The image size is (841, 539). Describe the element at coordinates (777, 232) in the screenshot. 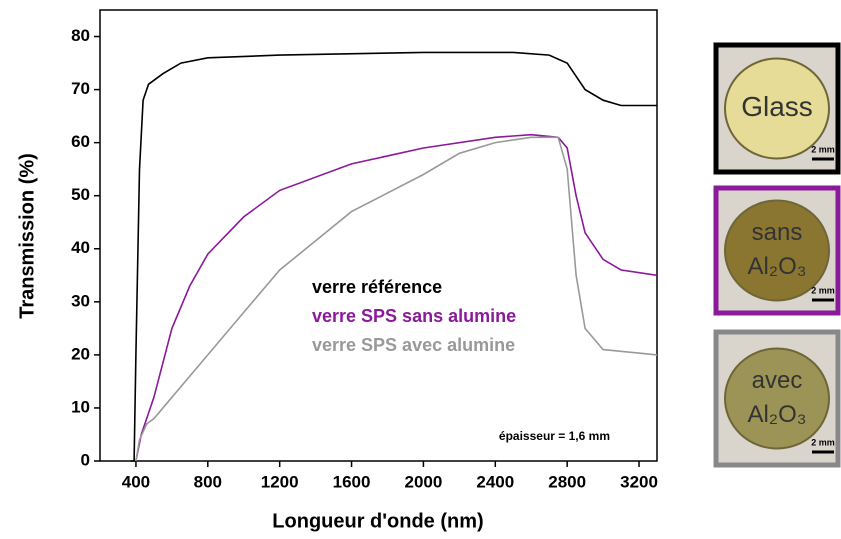

I see `sample-label: sans` at that location.